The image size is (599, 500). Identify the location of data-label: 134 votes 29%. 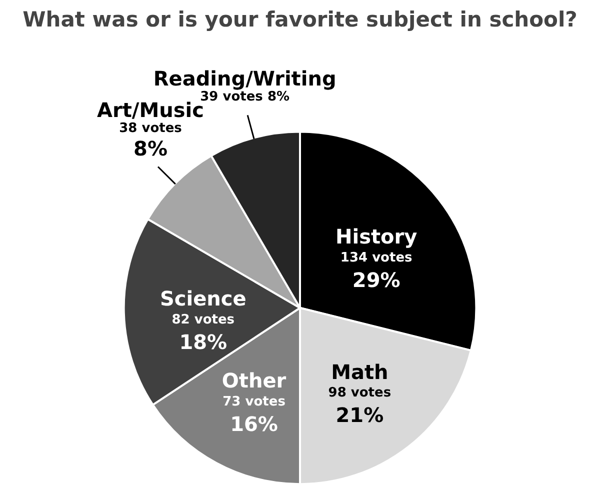
(376, 271).